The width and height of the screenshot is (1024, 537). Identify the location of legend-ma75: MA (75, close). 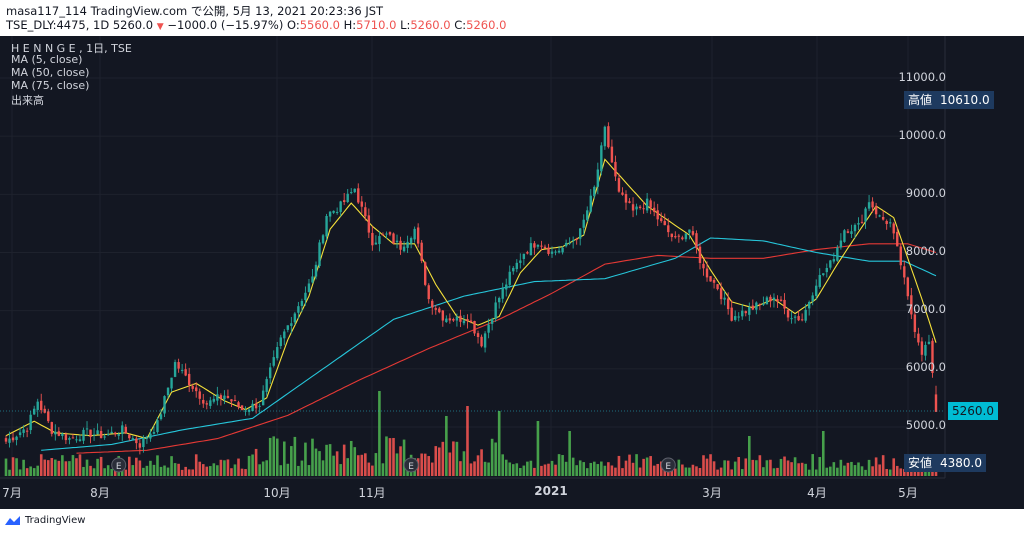
(50, 85).